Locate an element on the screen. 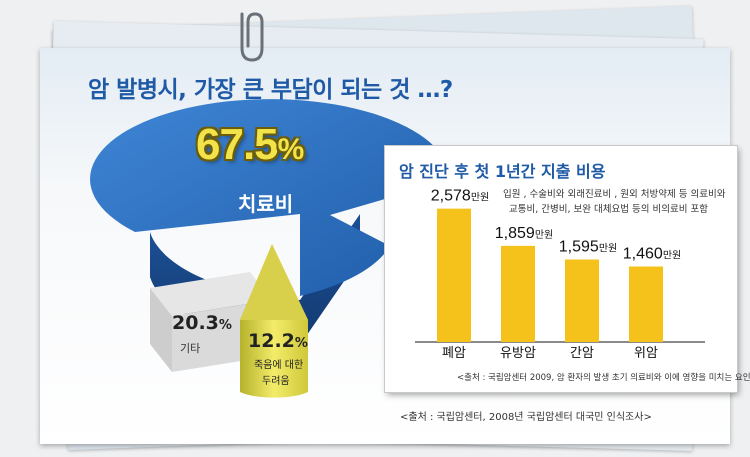 This screenshot has width=750, height=457. bar-value-label-2: 1,859만원 is located at coordinates (524, 233).